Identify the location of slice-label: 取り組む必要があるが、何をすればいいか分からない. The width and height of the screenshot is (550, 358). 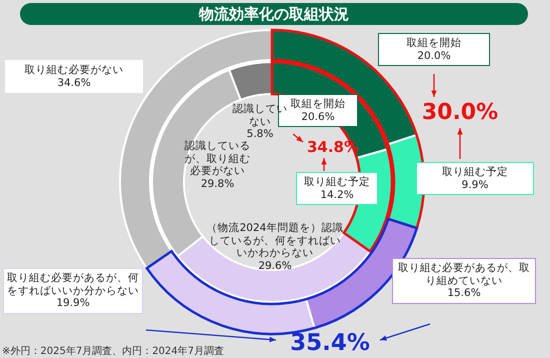
(73, 284).